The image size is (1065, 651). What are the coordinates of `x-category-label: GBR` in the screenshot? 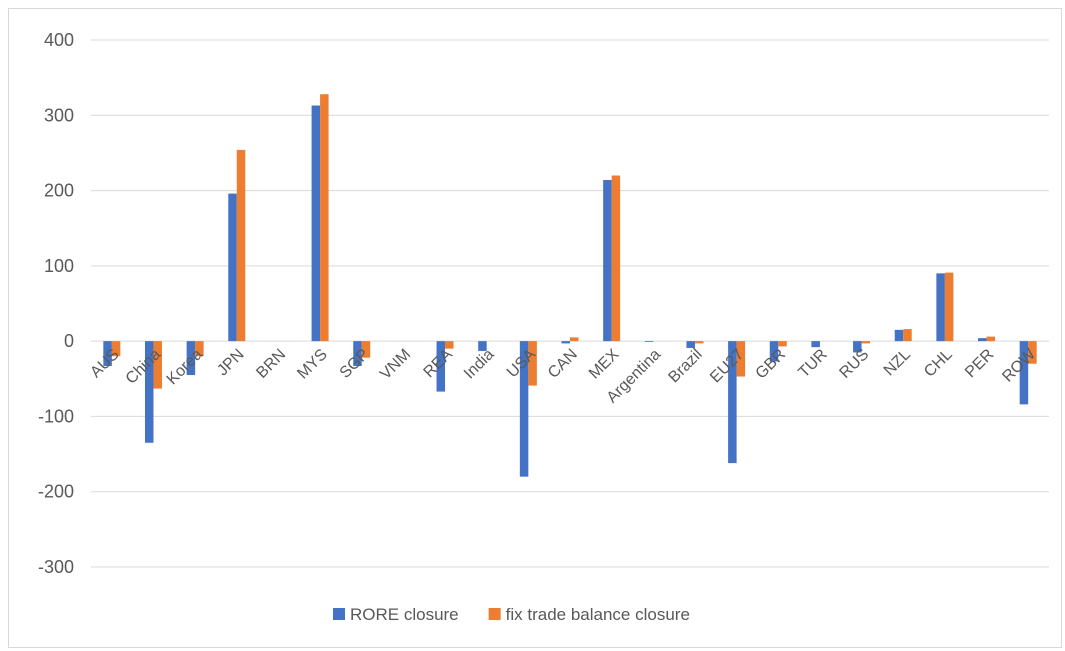 It's located at (771, 364).